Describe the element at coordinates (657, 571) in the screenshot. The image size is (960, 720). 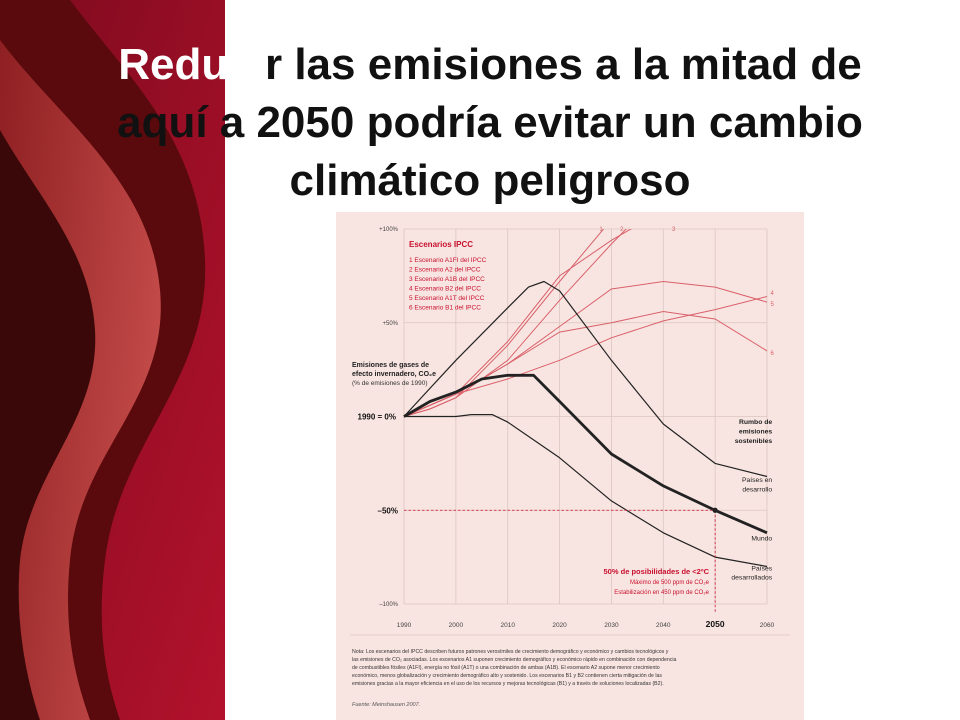
I see `target-title: 50% de posibilidades de <2ºC` at that location.